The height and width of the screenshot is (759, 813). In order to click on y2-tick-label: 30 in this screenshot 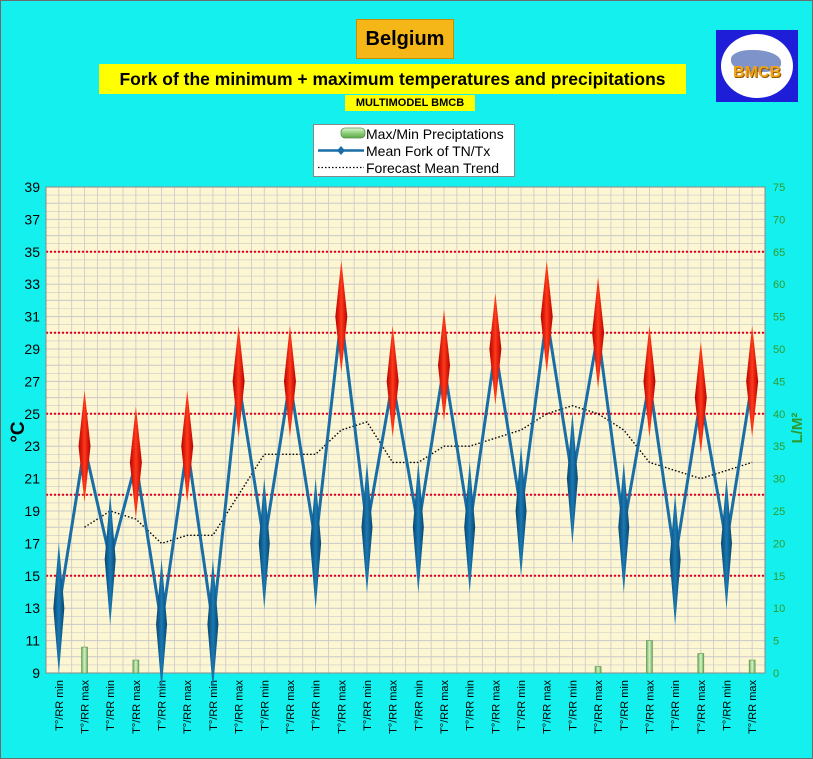, I will do `click(779, 480)`.